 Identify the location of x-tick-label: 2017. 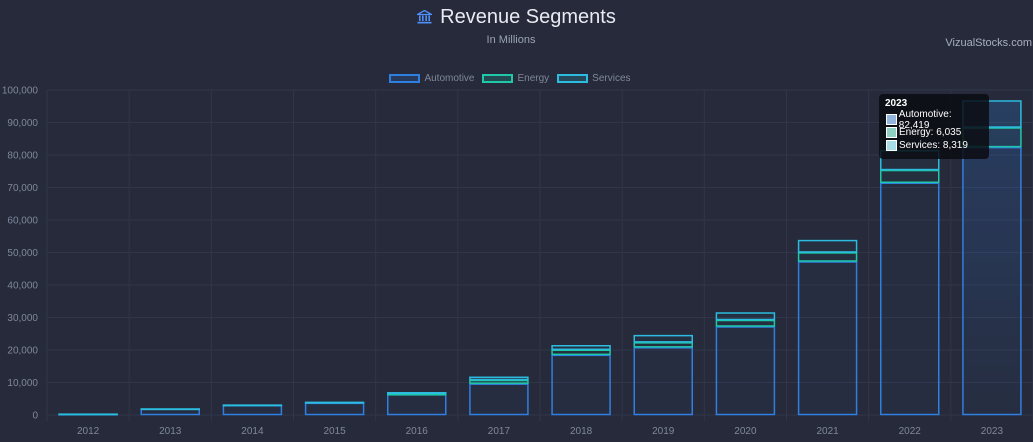
(499, 431).